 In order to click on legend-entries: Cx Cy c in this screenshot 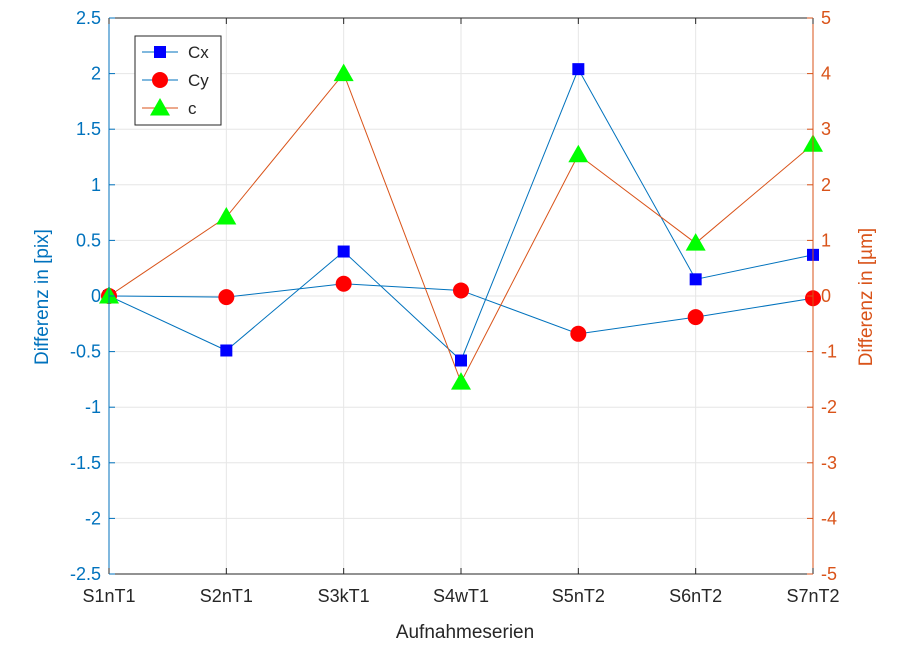, I will do `click(175, 80)`.